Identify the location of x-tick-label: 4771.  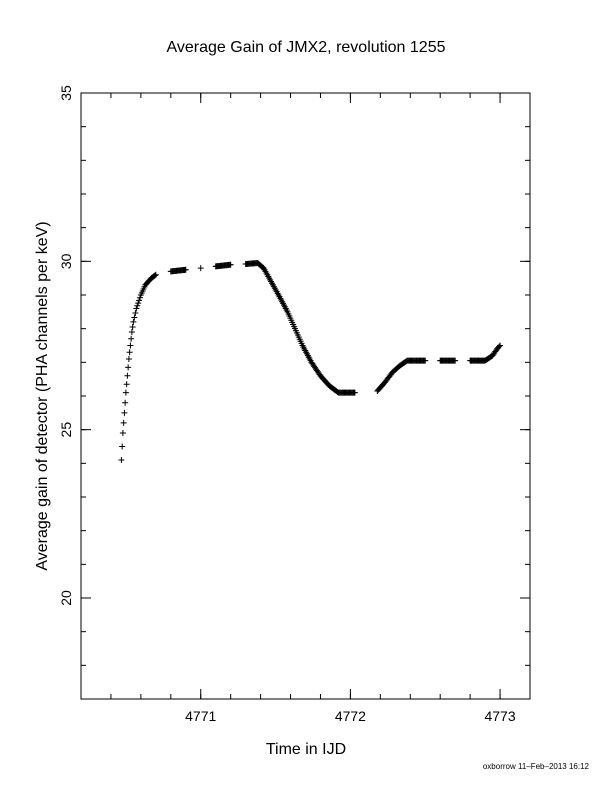
(200, 716).